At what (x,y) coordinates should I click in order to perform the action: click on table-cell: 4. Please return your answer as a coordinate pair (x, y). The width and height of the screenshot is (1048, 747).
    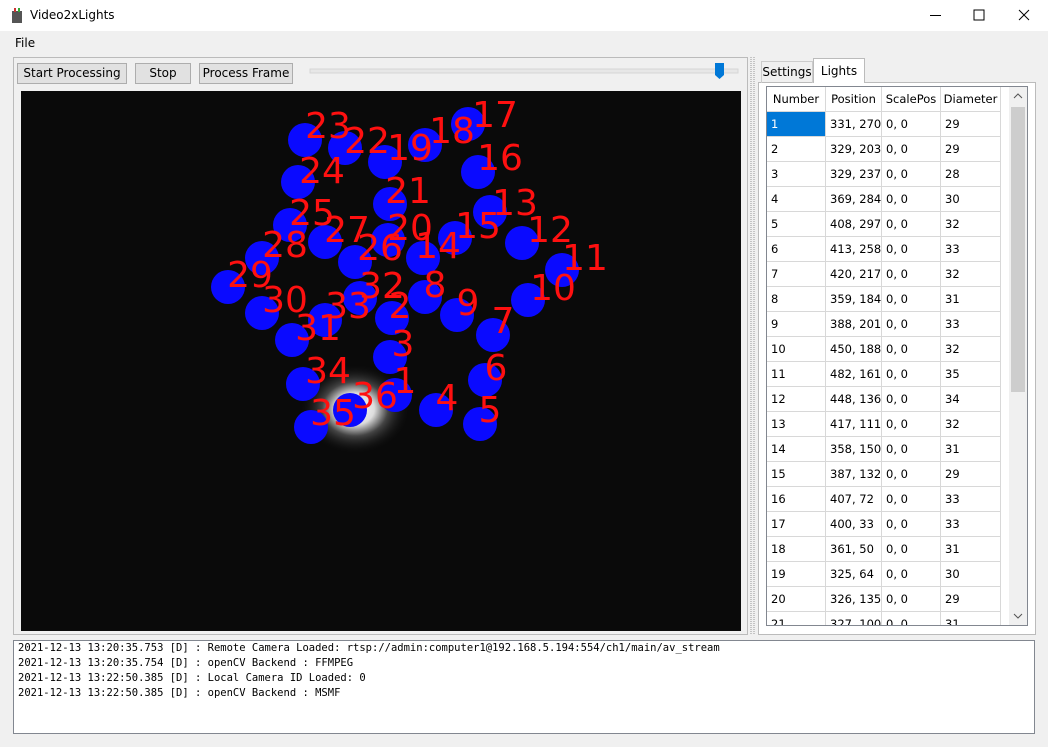
    Looking at the image, I should click on (796, 199).